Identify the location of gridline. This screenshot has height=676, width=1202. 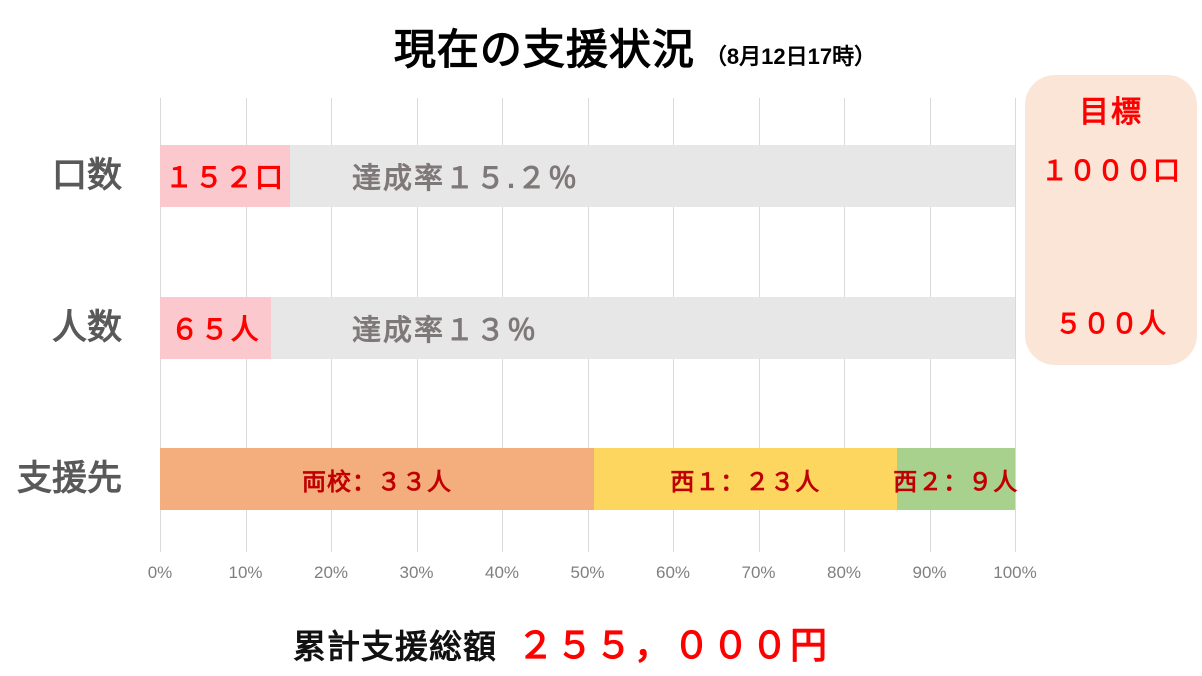
(1015, 325).